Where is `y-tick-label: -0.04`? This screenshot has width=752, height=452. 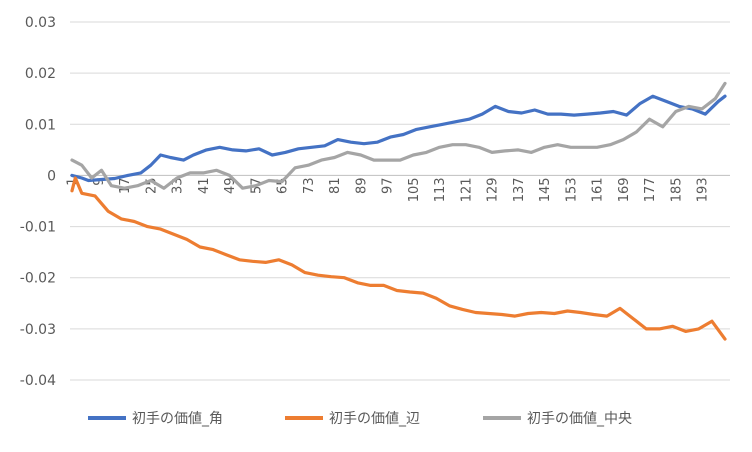 y-tick-label: -0.04 is located at coordinates (38, 381).